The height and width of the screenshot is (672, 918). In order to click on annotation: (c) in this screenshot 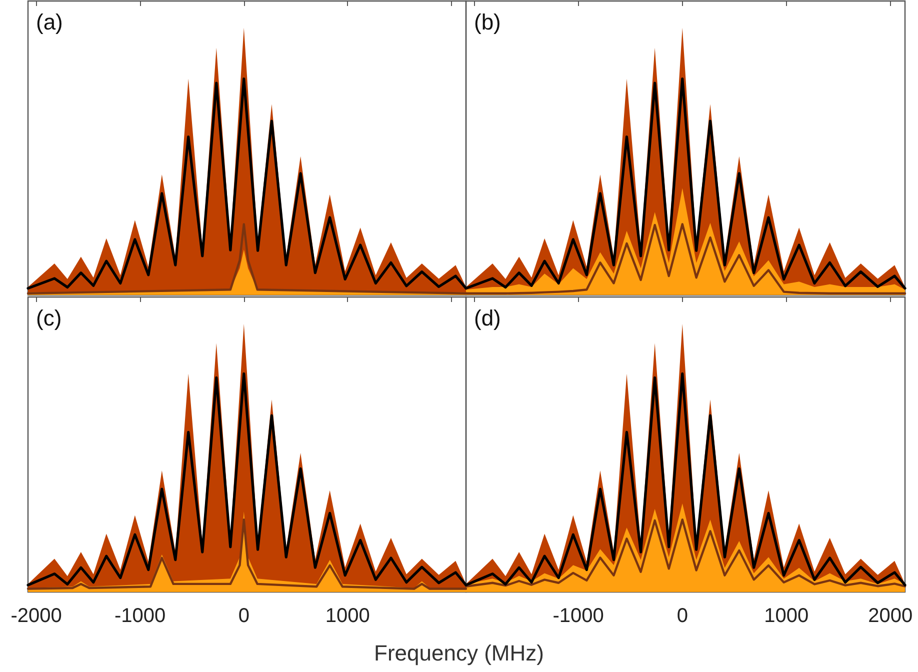, I will do `click(49, 318)`.